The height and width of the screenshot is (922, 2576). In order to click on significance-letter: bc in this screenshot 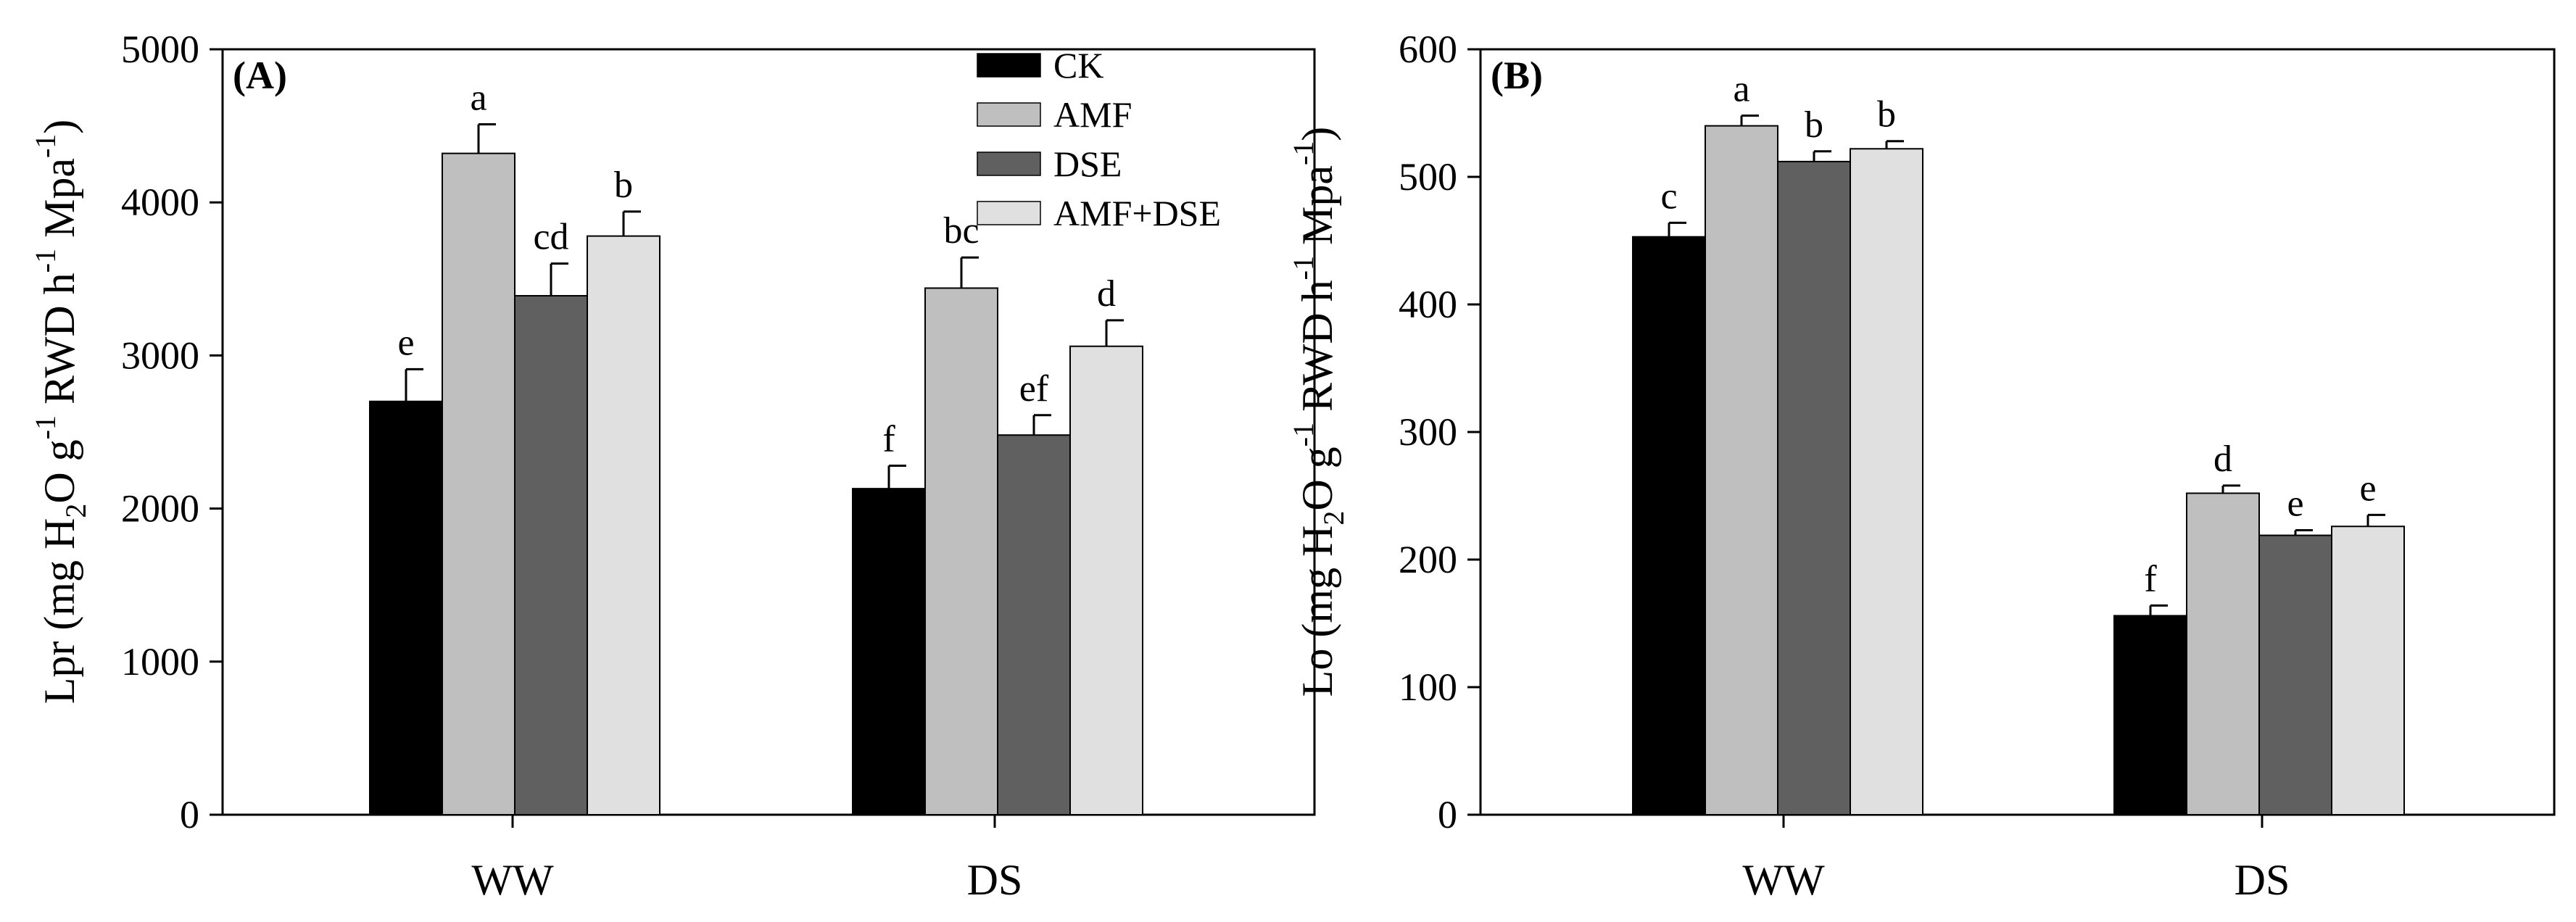, I will do `click(961, 231)`.